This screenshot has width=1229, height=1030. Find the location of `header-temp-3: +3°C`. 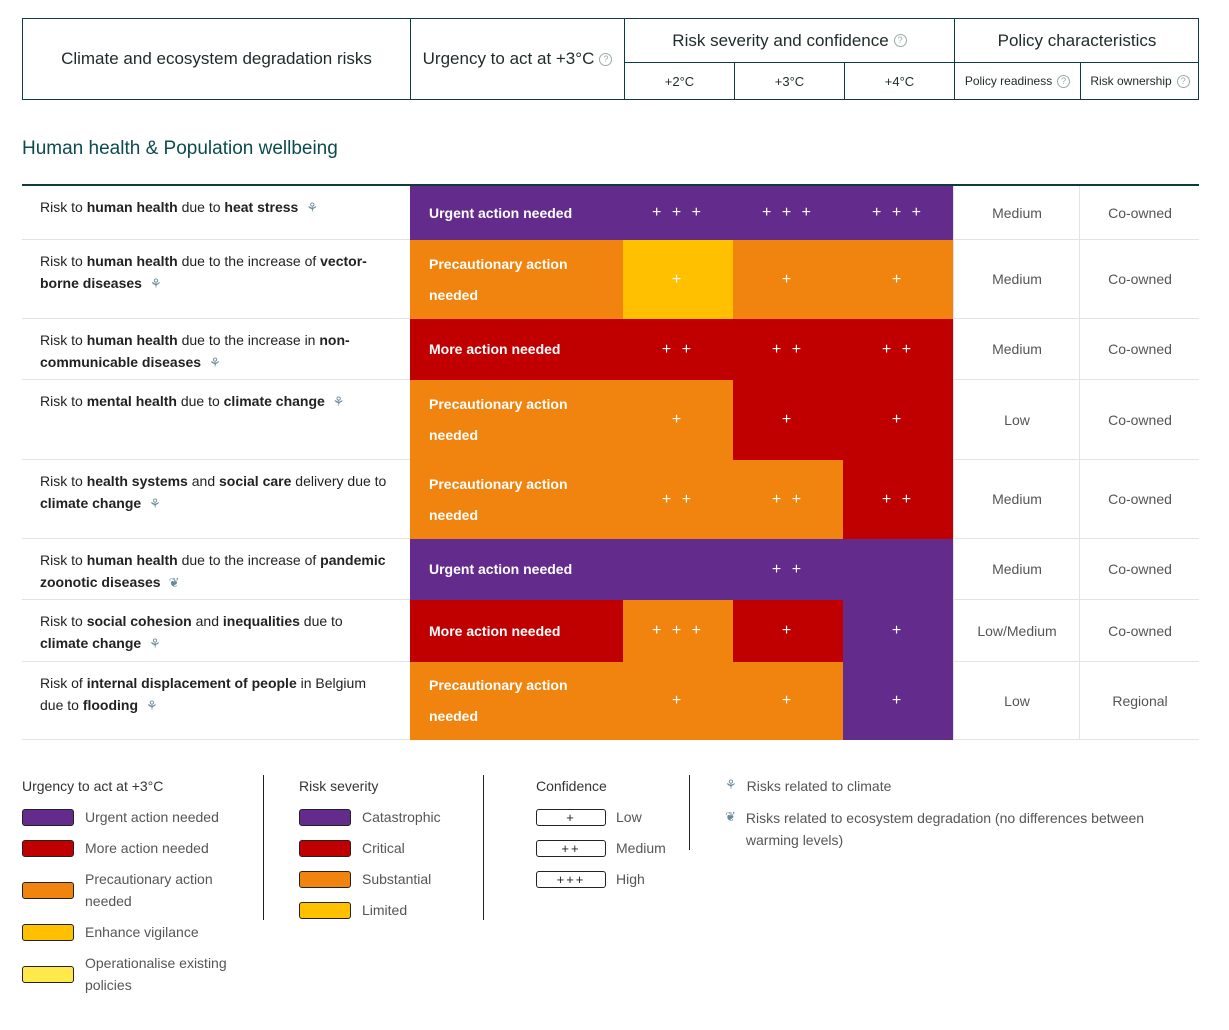

header-temp-3: +3°C is located at coordinates (790, 81).